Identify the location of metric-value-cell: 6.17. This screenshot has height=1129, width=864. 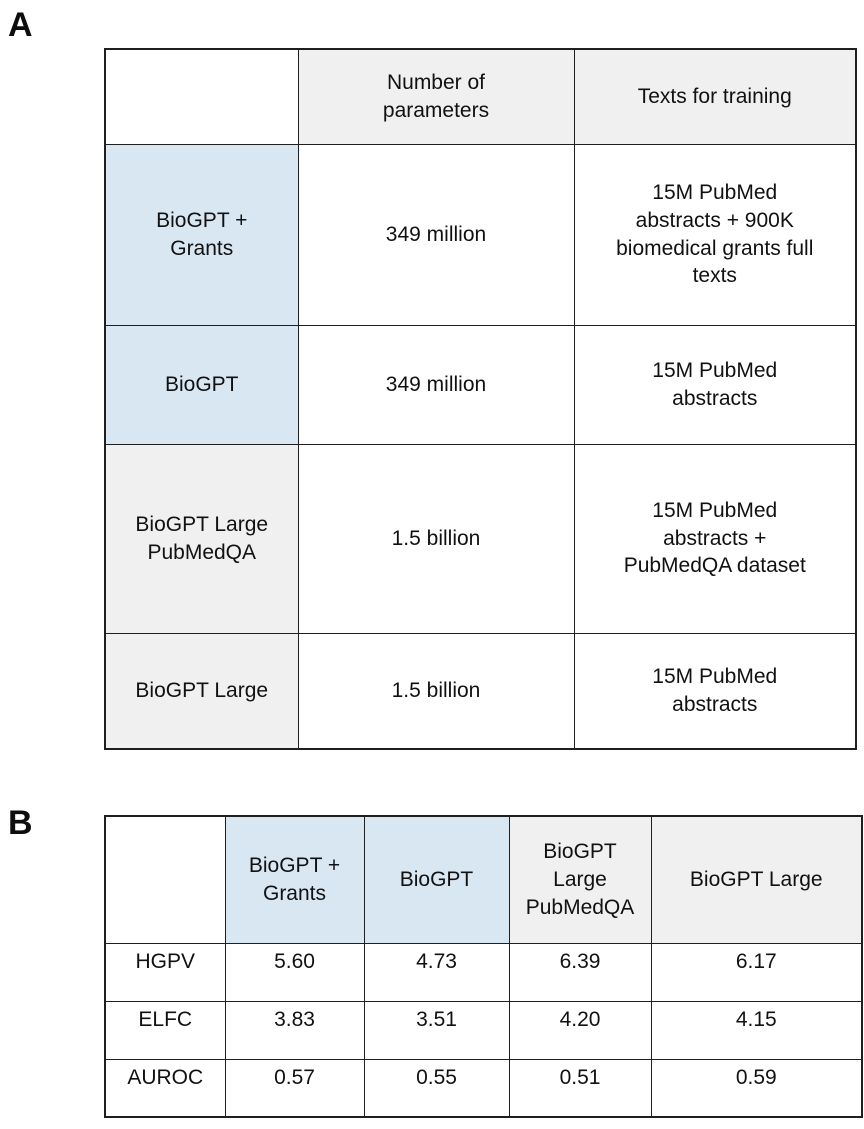
(756, 972).